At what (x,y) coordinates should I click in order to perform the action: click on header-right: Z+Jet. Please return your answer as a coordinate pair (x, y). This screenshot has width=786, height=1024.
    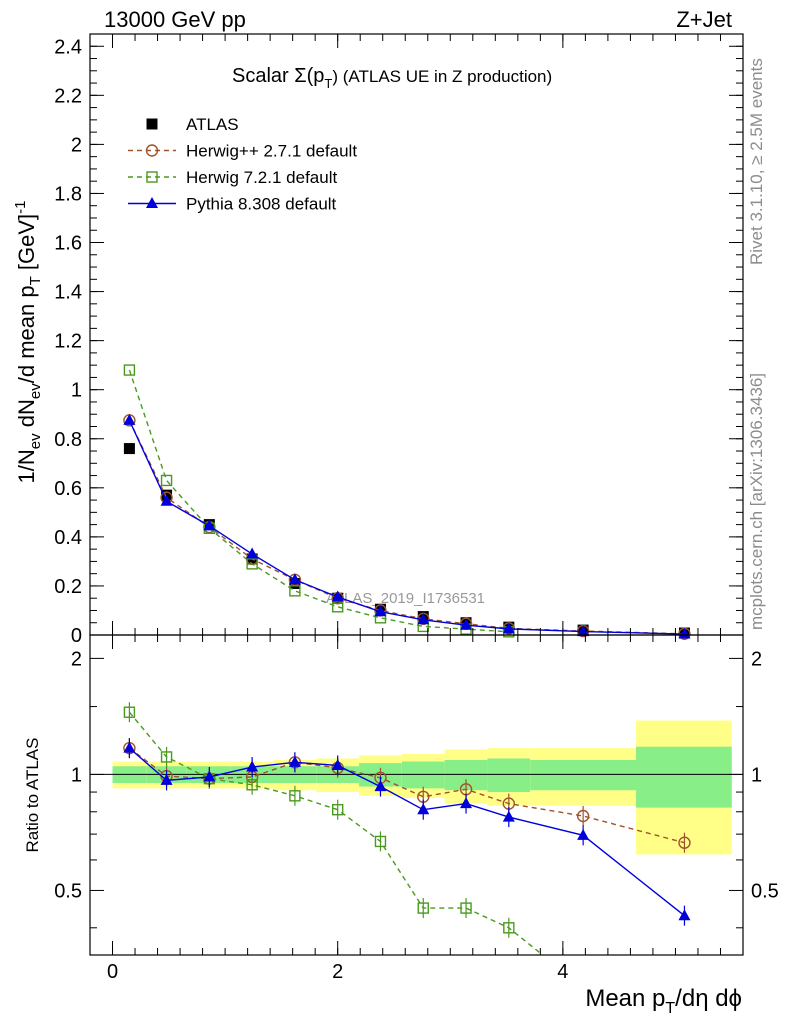
    Looking at the image, I should click on (704, 19).